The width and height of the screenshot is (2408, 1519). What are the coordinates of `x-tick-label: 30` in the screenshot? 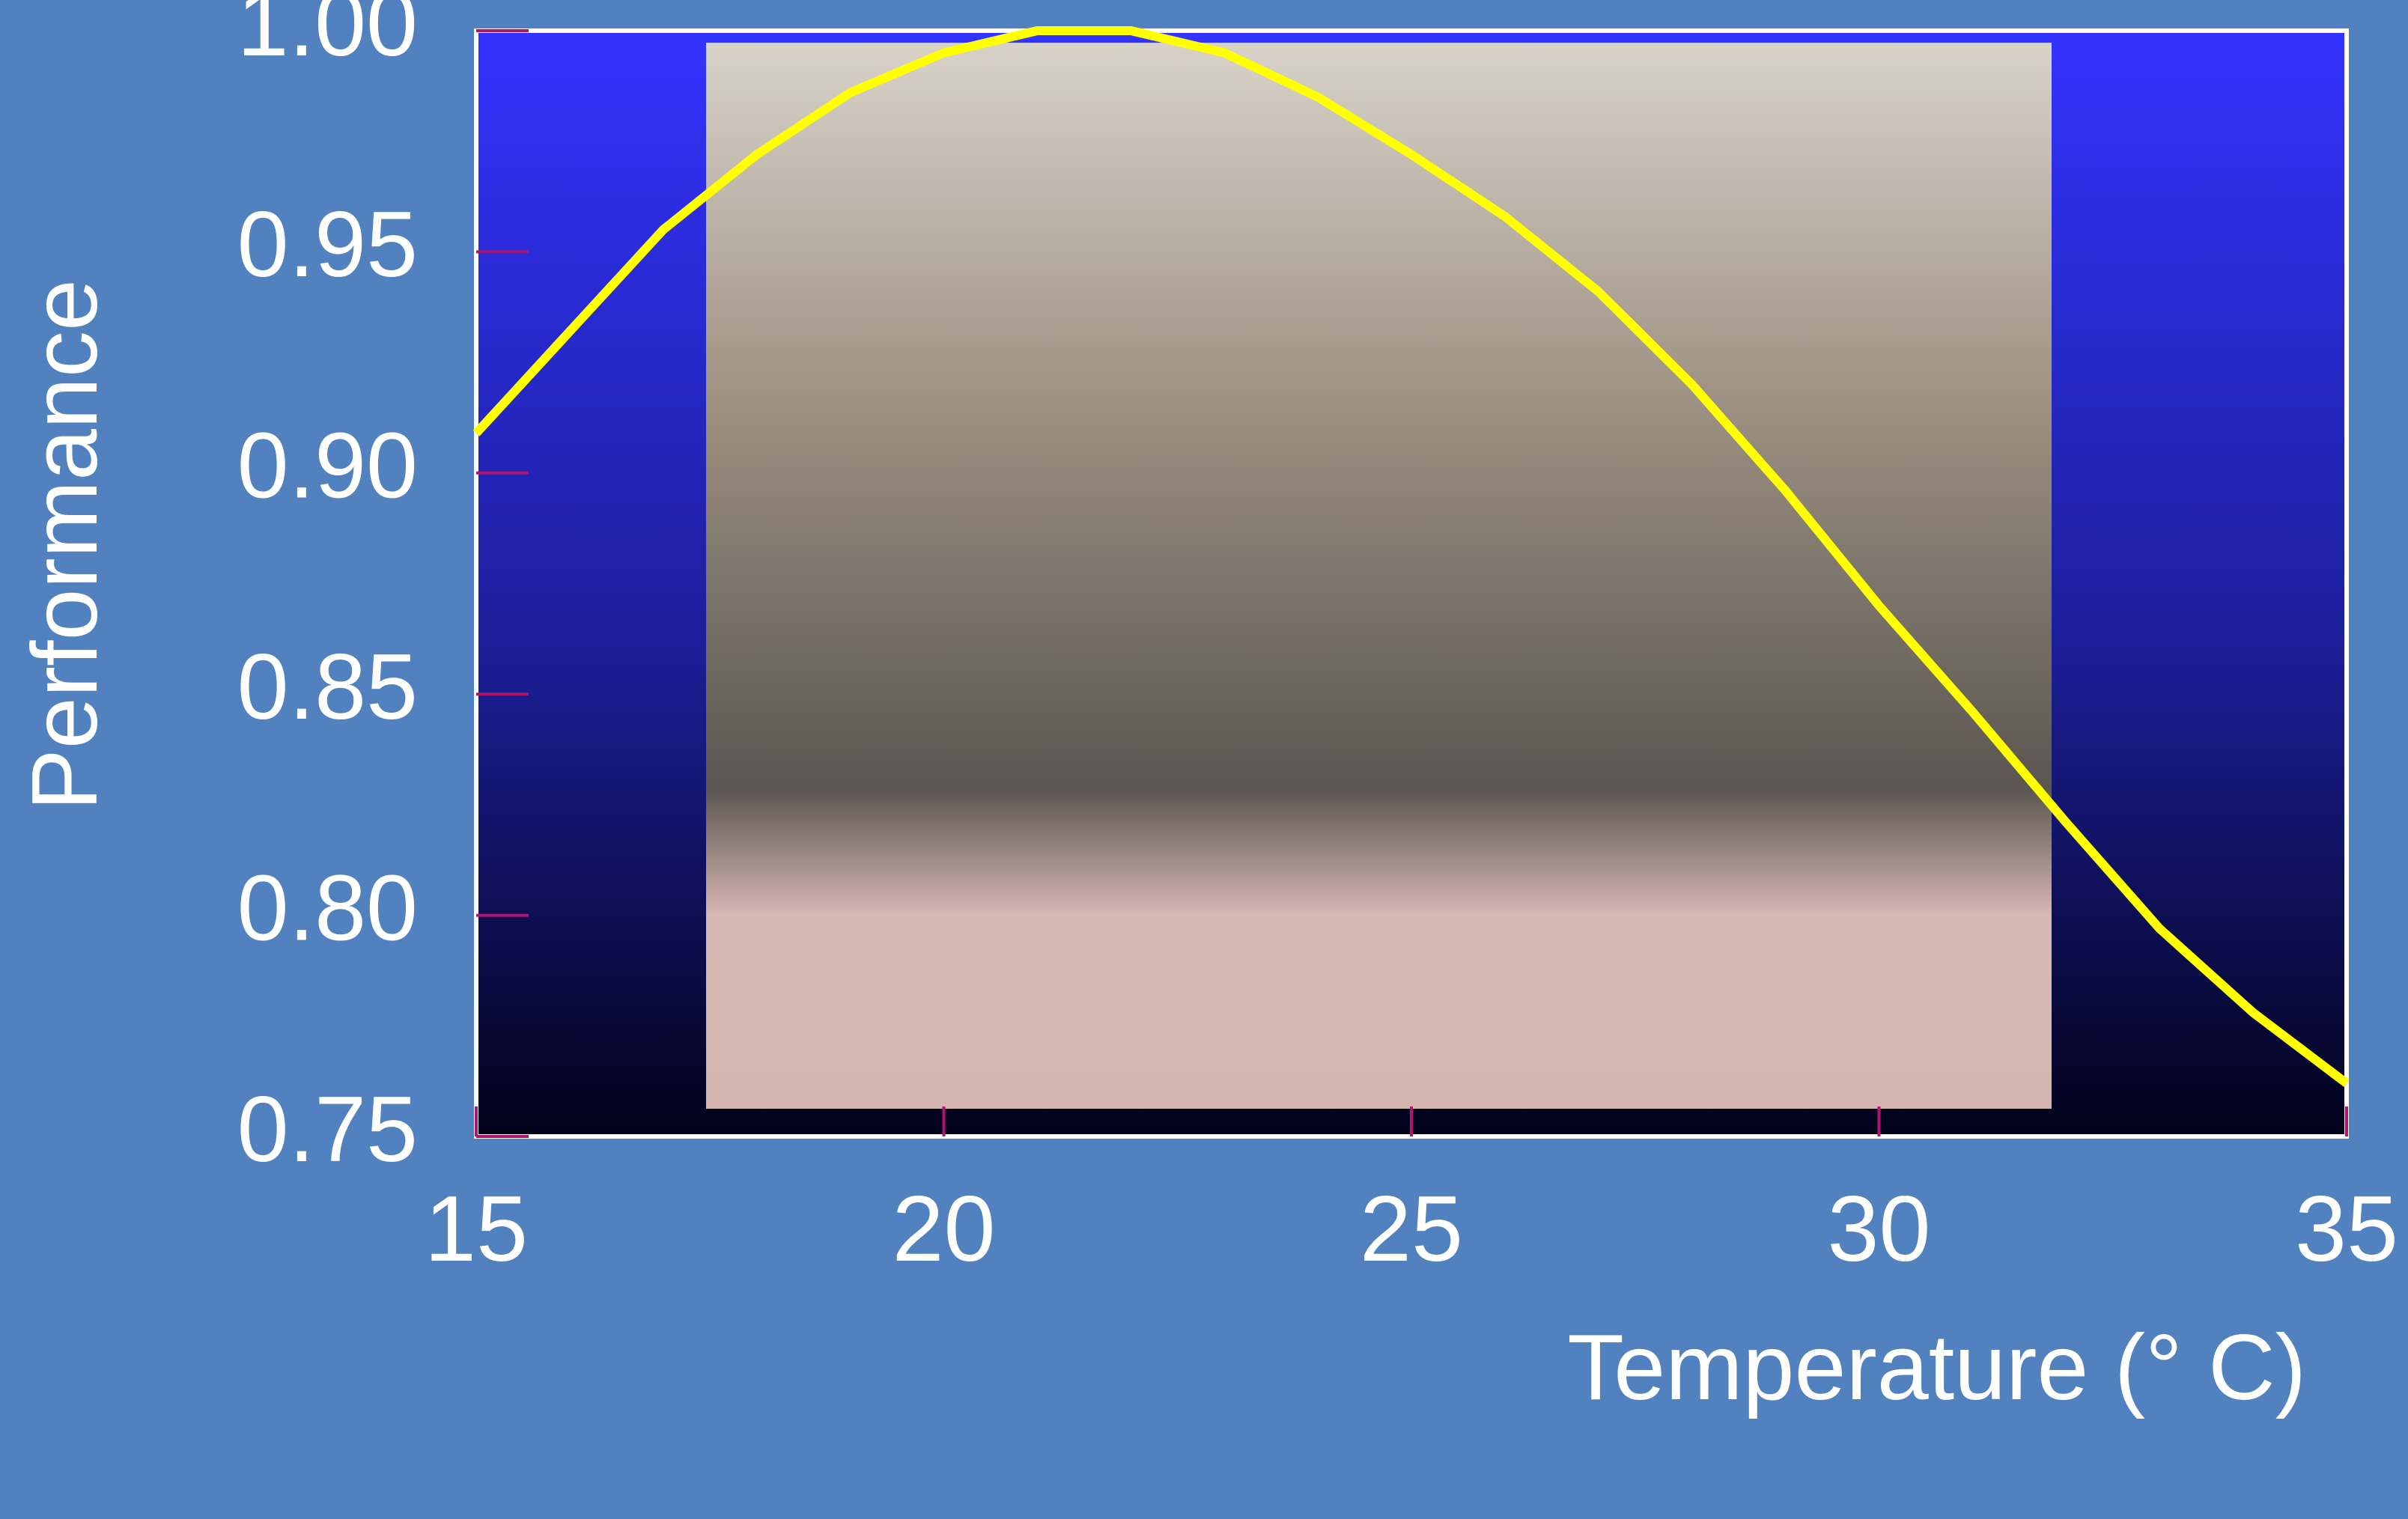 It's located at (1879, 1229).